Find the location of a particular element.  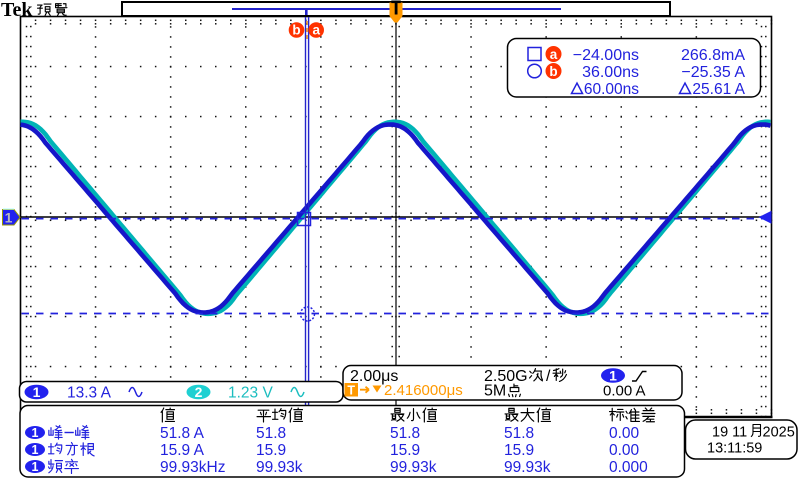

svg-text: 13:11:59 is located at coordinates (734, 449).